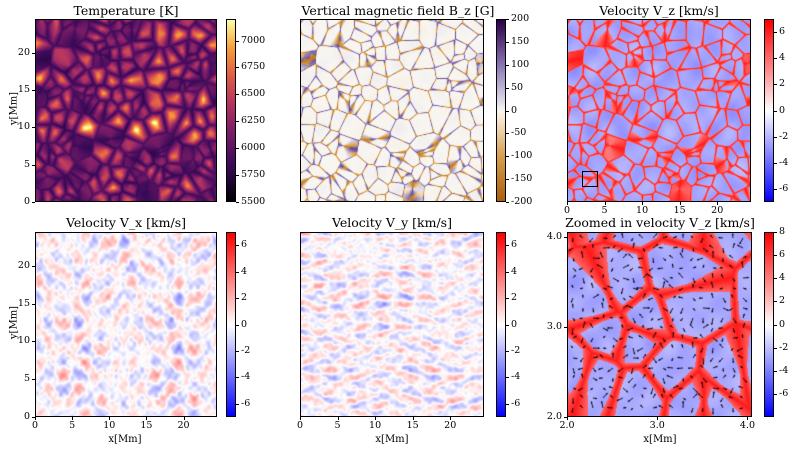  I want to click on x-tick-label: 2.0, so click(567, 425).